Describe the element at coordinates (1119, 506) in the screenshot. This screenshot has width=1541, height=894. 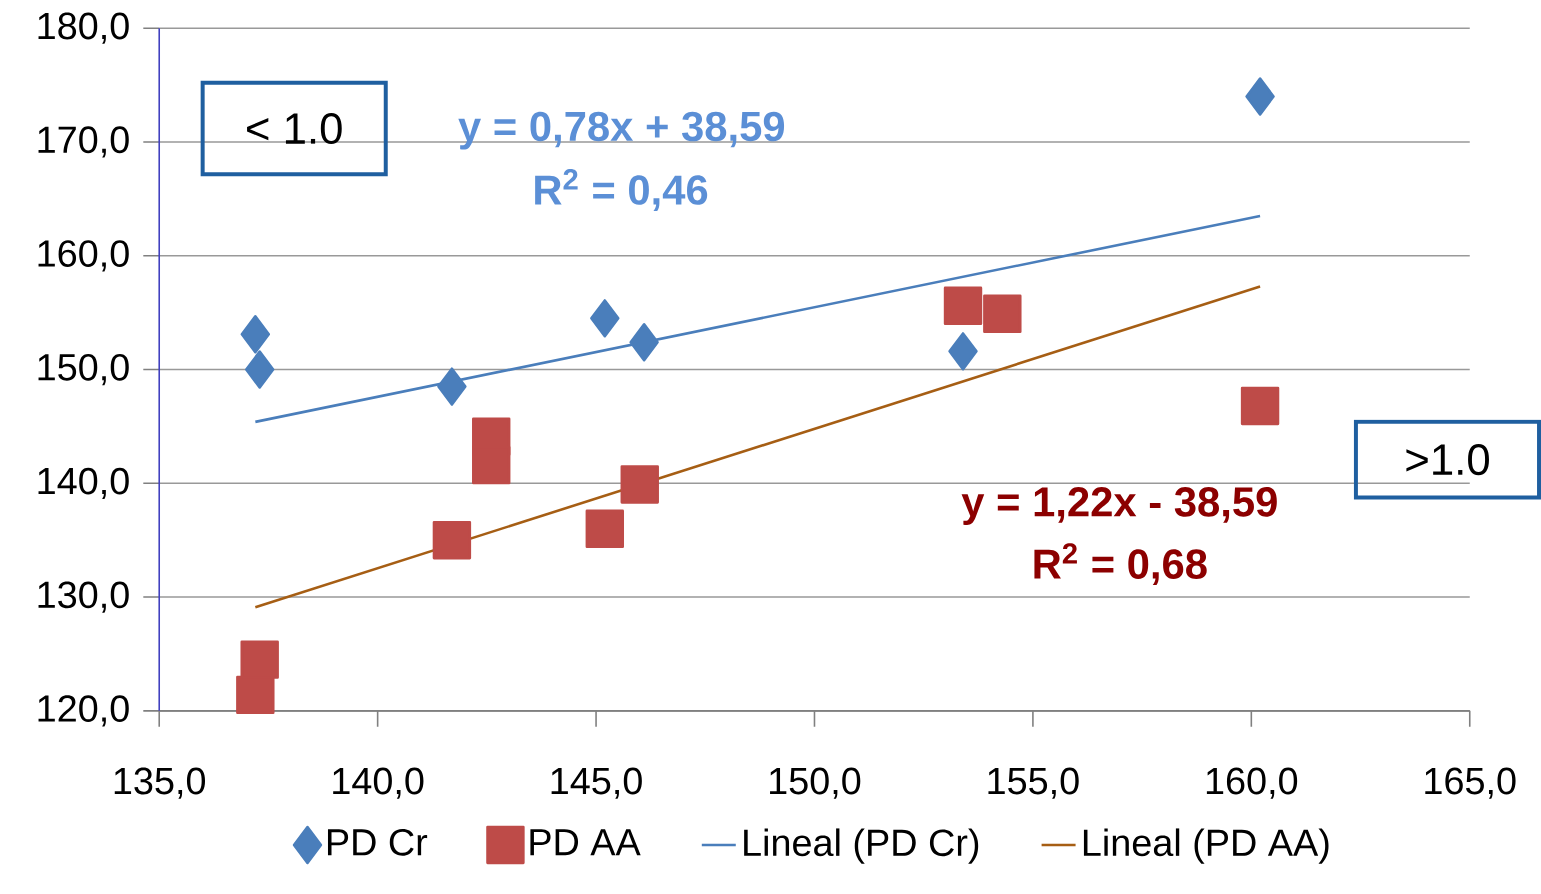
I see `annotation: y = 1,22x - 38,59` at that location.